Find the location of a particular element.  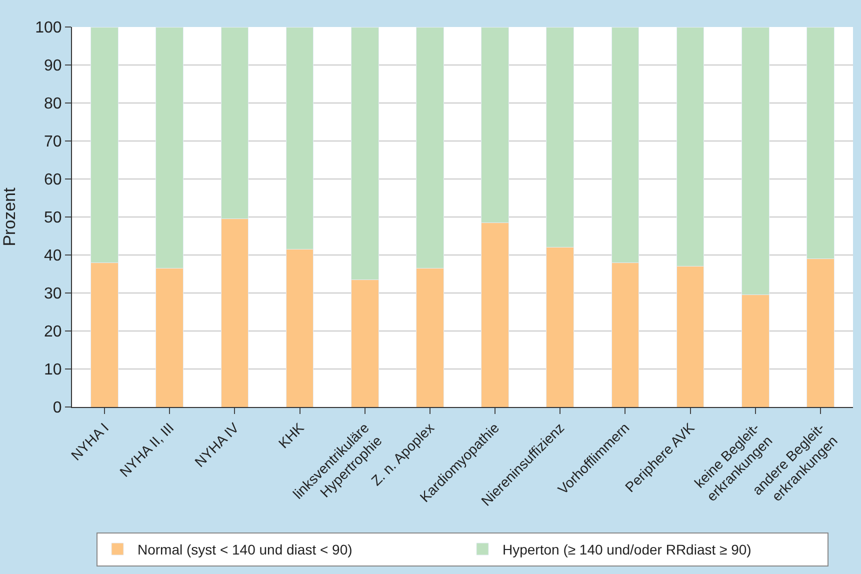

y-tick-label: 10 is located at coordinates (53, 370).